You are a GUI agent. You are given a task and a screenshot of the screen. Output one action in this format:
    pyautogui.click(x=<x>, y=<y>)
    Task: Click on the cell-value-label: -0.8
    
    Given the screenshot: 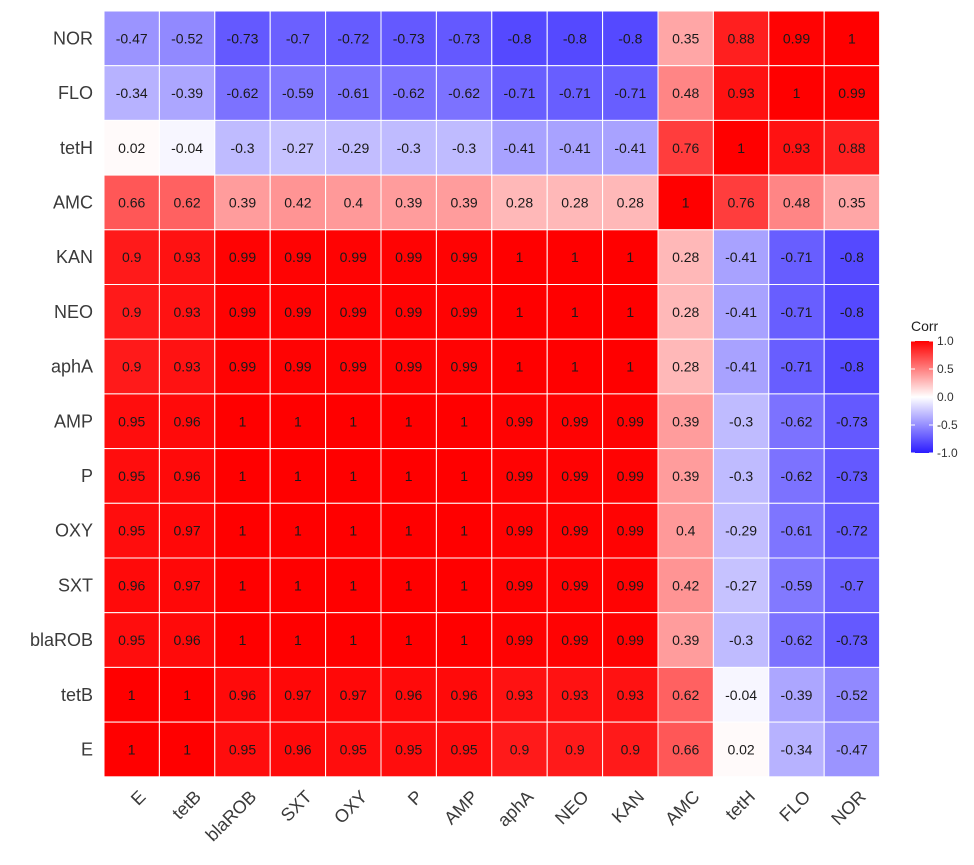 What is the action you would take?
    pyautogui.click(x=852, y=257)
    